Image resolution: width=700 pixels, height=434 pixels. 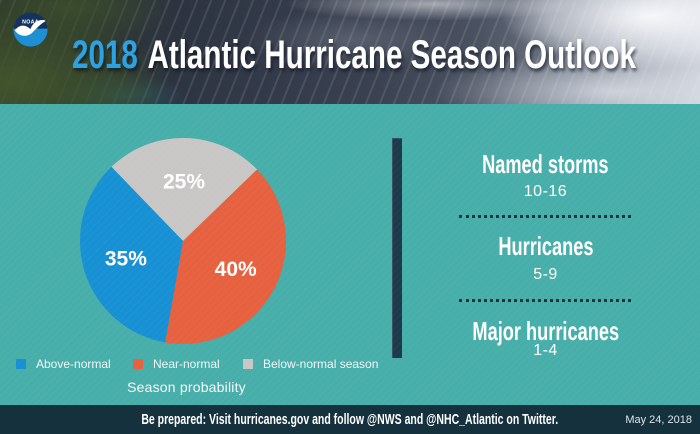 I want to click on pie-slice-below-normal-season, so click(x=184, y=189).